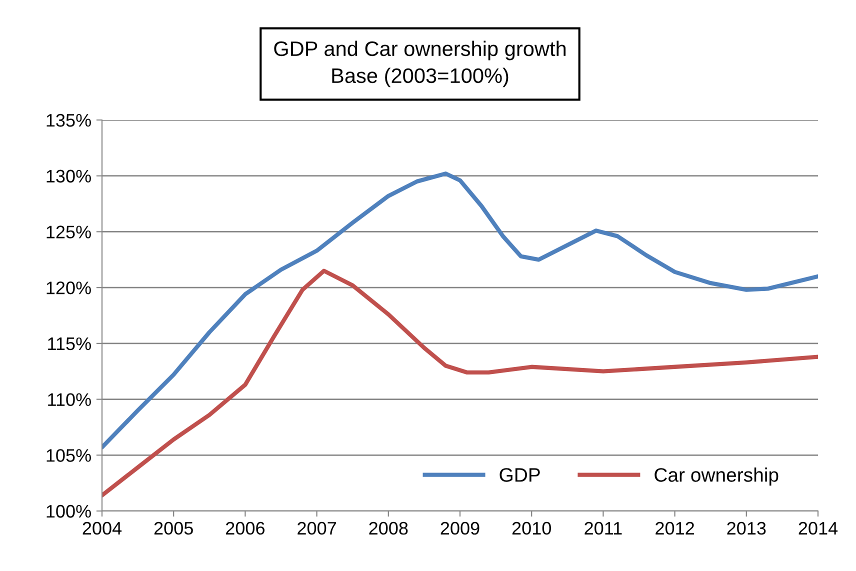 This screenshot has height=571, width=856. What do you see at coordinates (69, 399) in the screenshot?
I see `y-tick-label: 110%` at bounding box center [69, 399].